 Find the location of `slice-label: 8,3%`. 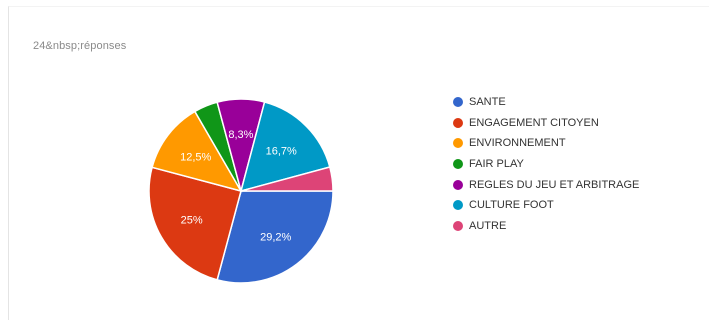

slice-label: 8,3% is located at coordinates (240, 135).